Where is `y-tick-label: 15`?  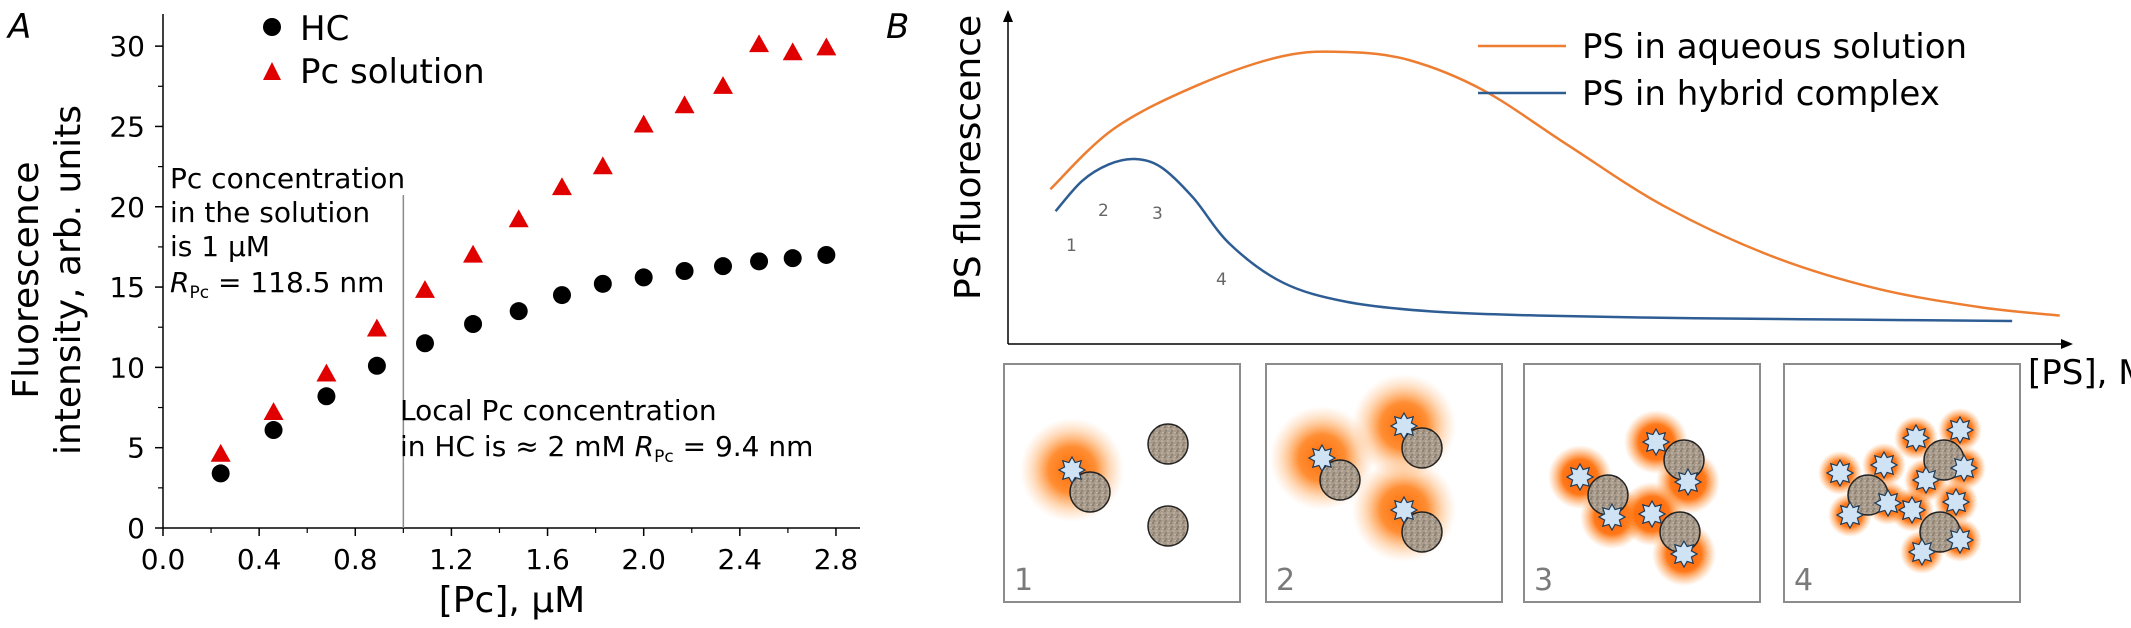 y-tick-label: 15 is located at coordinates (127, 287).